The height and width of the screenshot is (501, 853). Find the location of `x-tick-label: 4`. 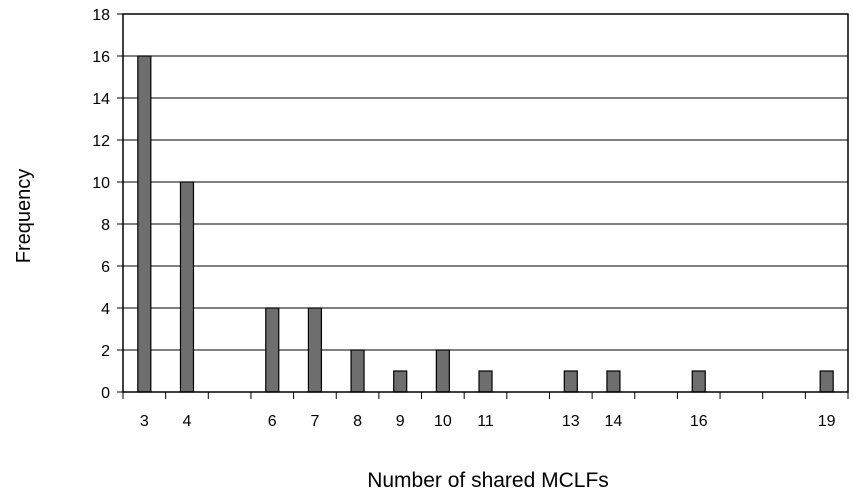

x-tick-label: 4 is located at coordinates (187, 421).